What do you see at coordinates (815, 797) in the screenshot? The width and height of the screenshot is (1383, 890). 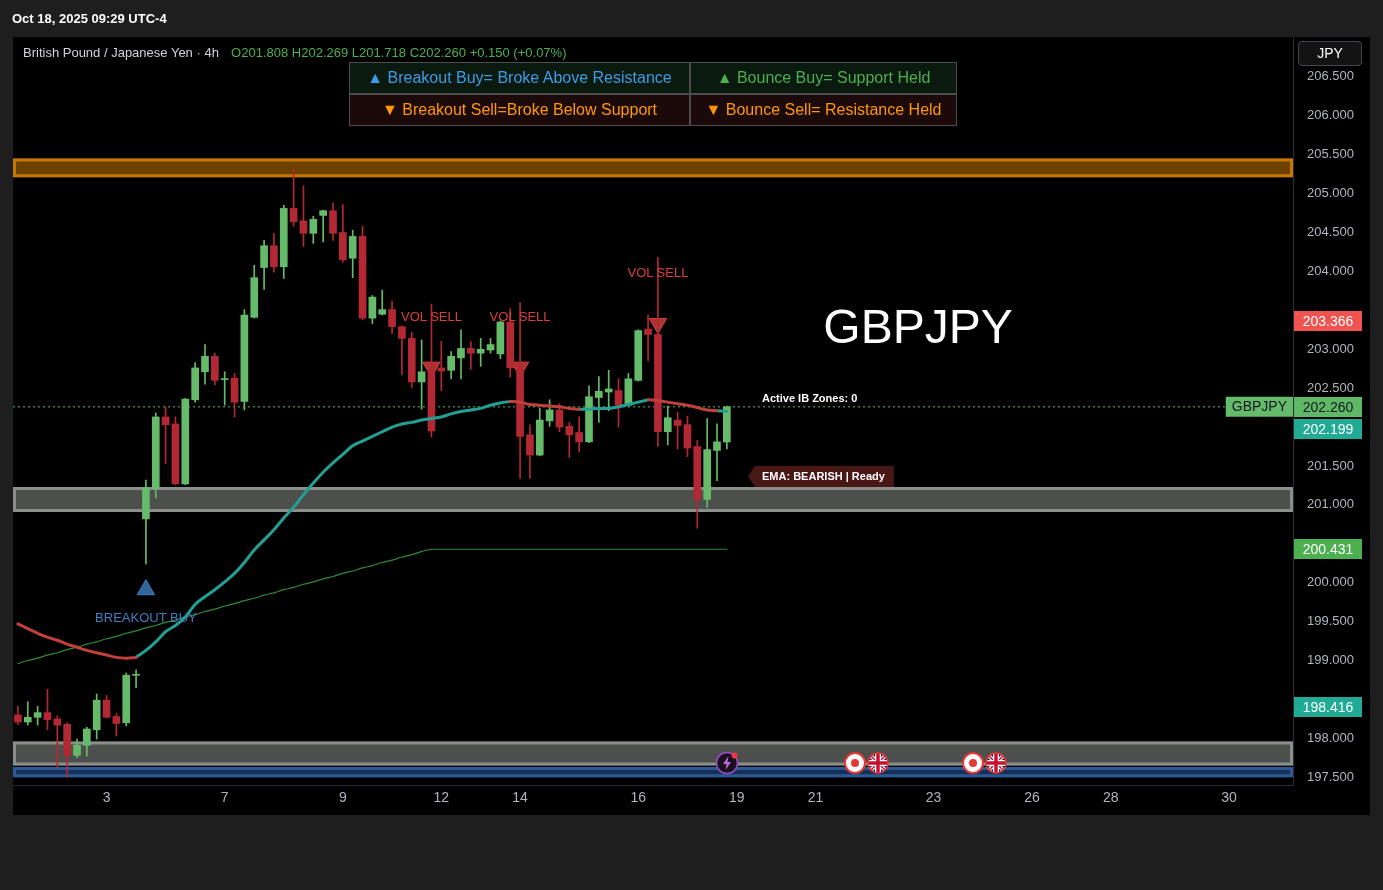 I see `x-tick-label: 21` at bounding box center [815, 797].